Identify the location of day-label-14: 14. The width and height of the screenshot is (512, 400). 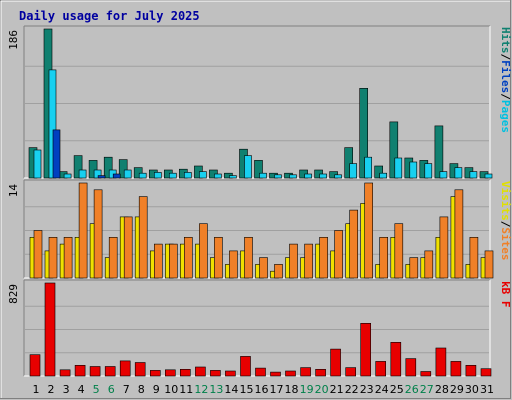
(231, 389).